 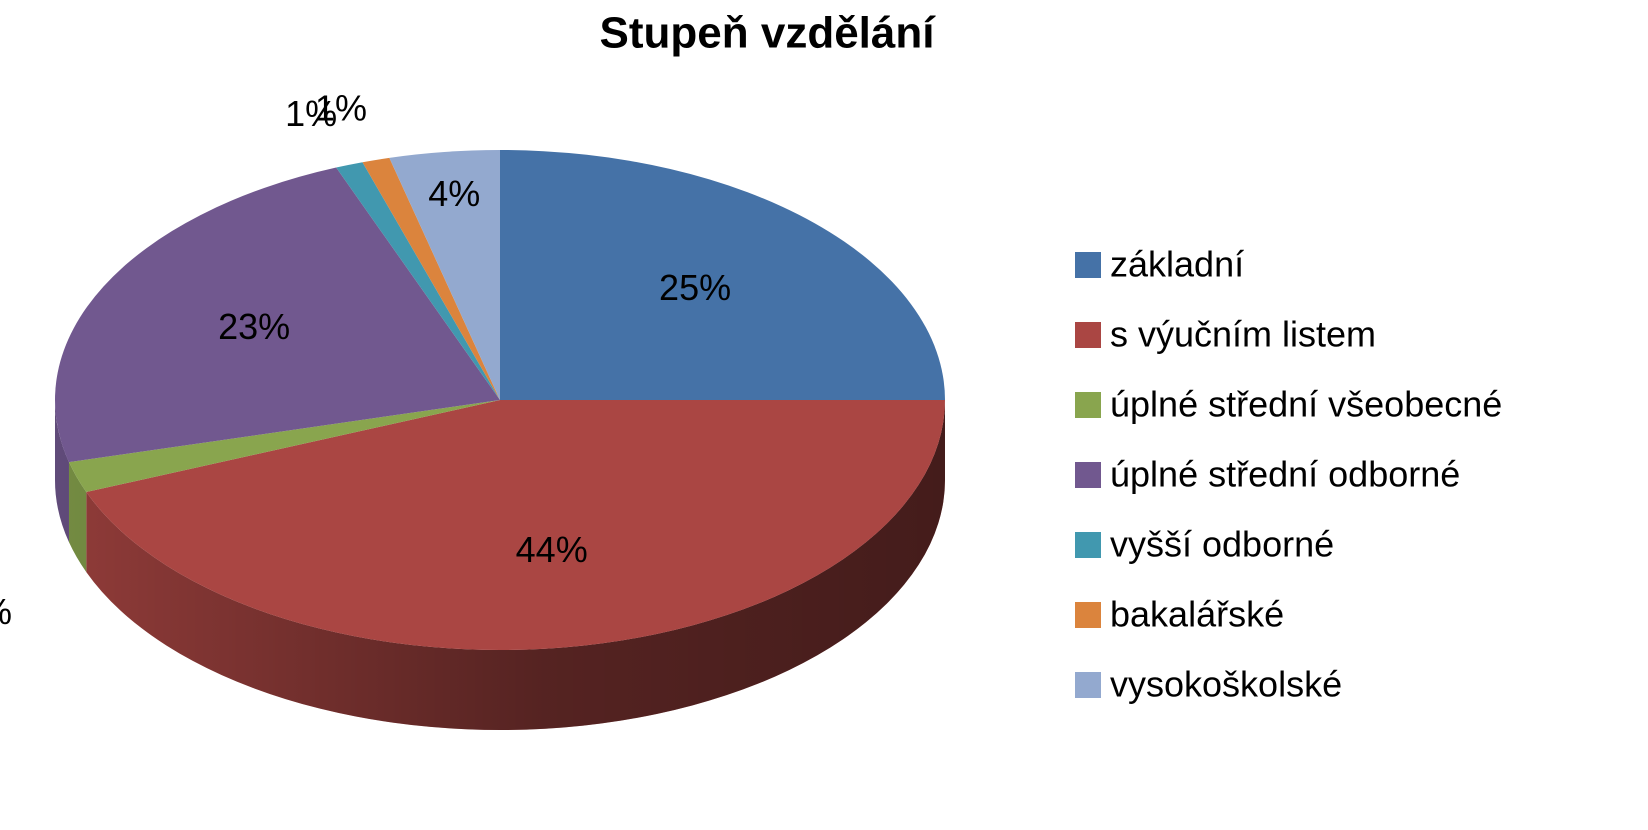 What do you see at coordinates (454, 193) in the screenshot?
I see `data-label: 4%` at bounding box center [454, 193].